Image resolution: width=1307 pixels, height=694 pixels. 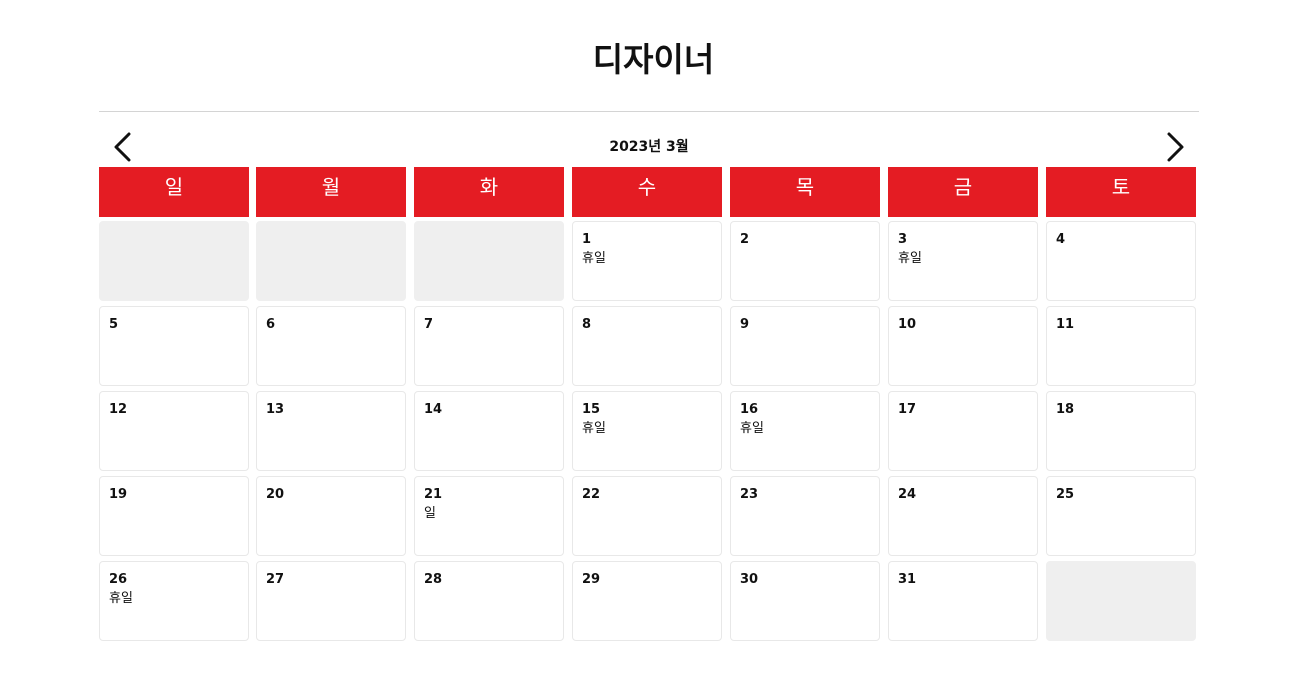 What do you see at coordinates (174, 192) in the screenshot?
I see `weekday-header-sun: 일` at bounding box center [174, 192].